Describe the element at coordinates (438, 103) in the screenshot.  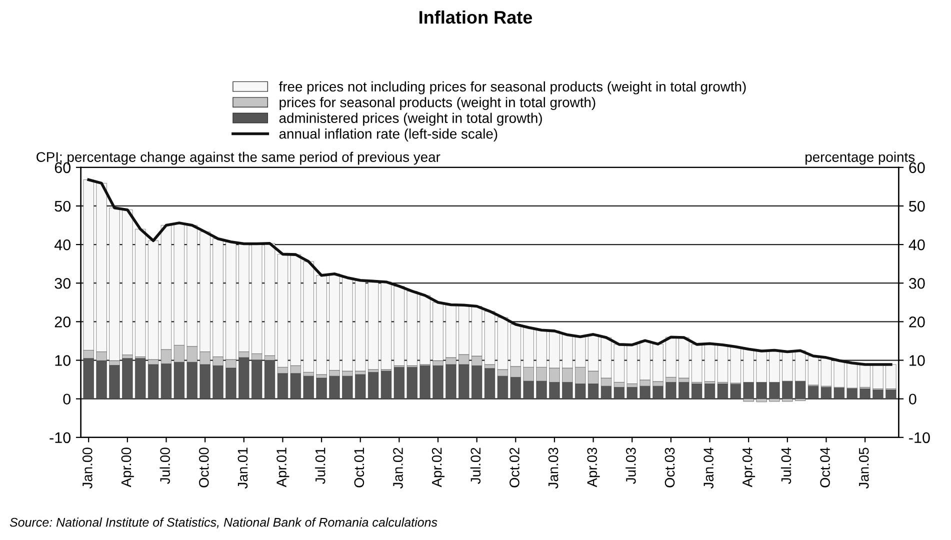
I see `legend-label: prices for seasonal products (weight in total growth)` at that location.